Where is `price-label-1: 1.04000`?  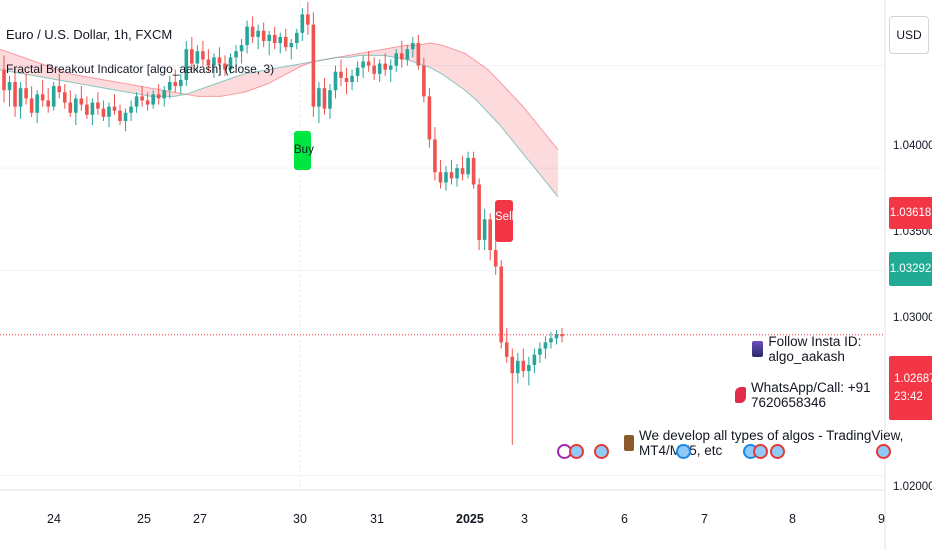 price-label-1: 1.04000 is located at coordinates (912, 146).